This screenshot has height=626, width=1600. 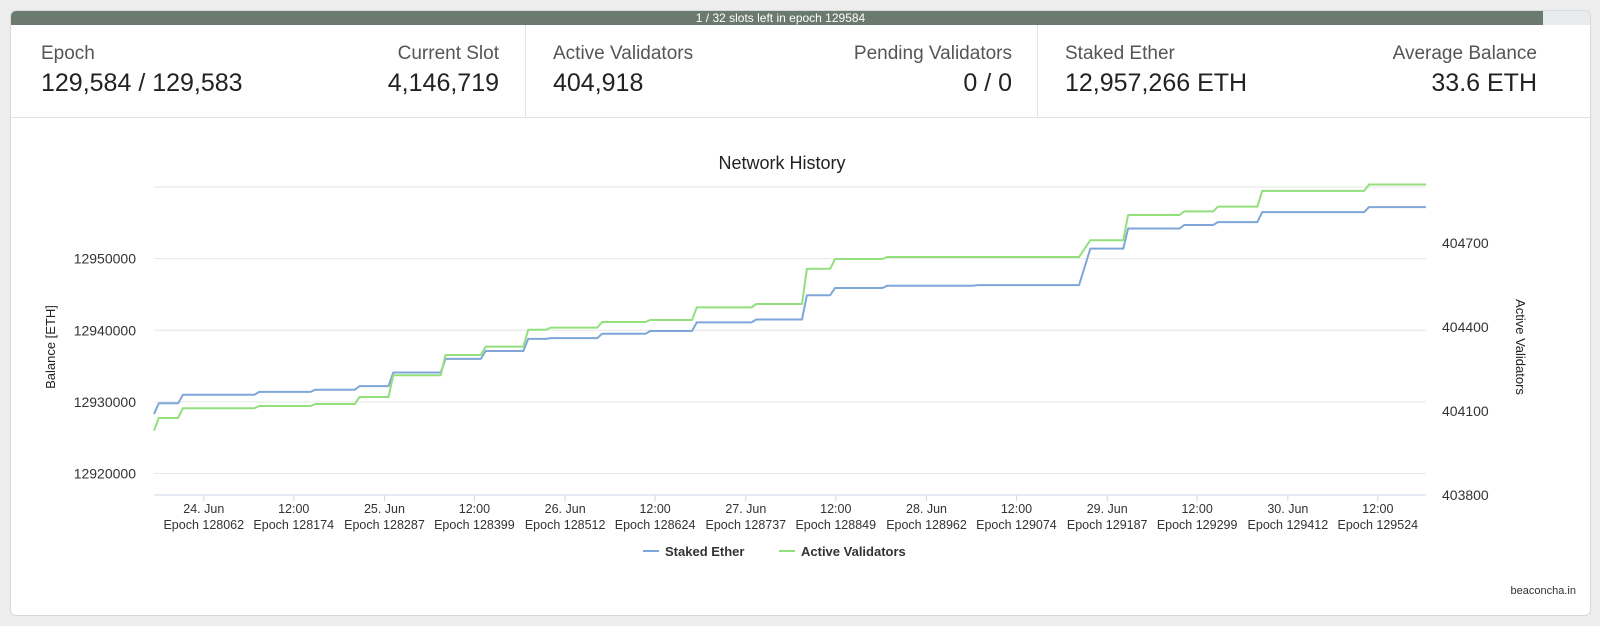 I want to click on y-axis-title: Balance [ETH], so click(x=50, y=347).